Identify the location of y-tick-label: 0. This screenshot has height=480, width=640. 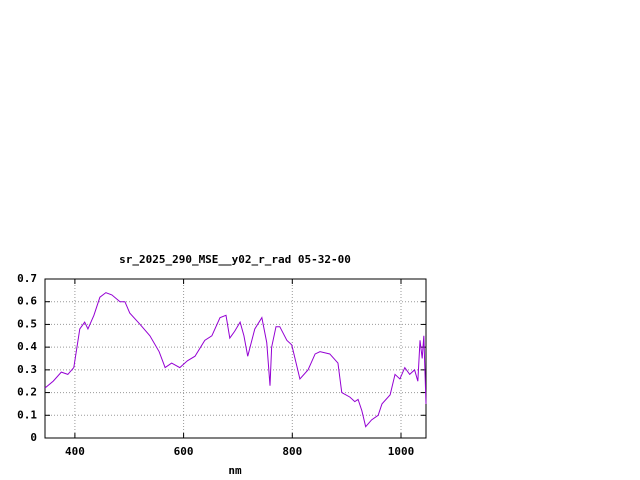
(33, 437).